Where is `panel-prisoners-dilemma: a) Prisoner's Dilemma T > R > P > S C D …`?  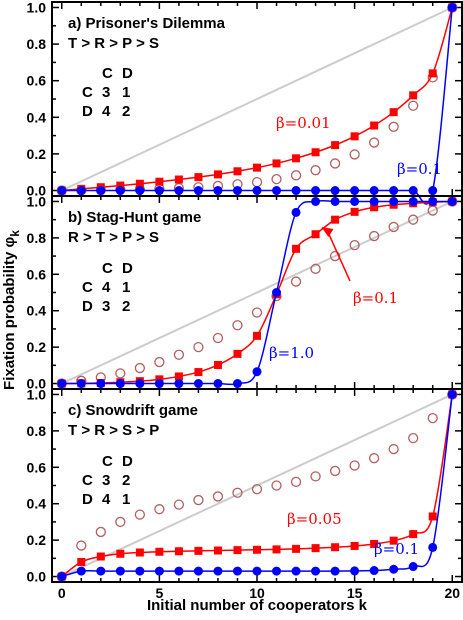 panel-prisoners-dilemma: a) Prisoner's Dilemma T > R > P > S C D … is located at coordinates (147, 67).